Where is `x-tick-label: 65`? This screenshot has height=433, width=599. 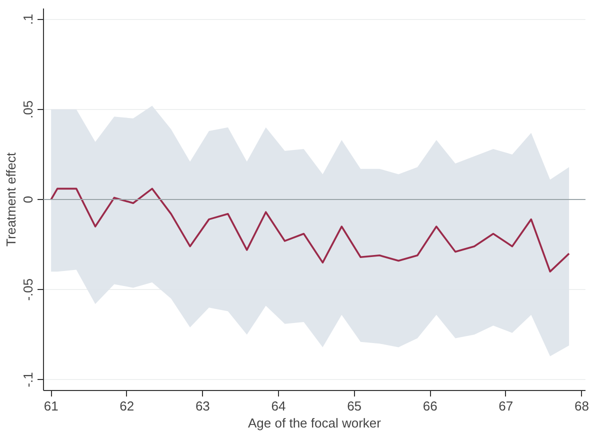 x-tick-label: 65 is located at coordinates (354, 406).